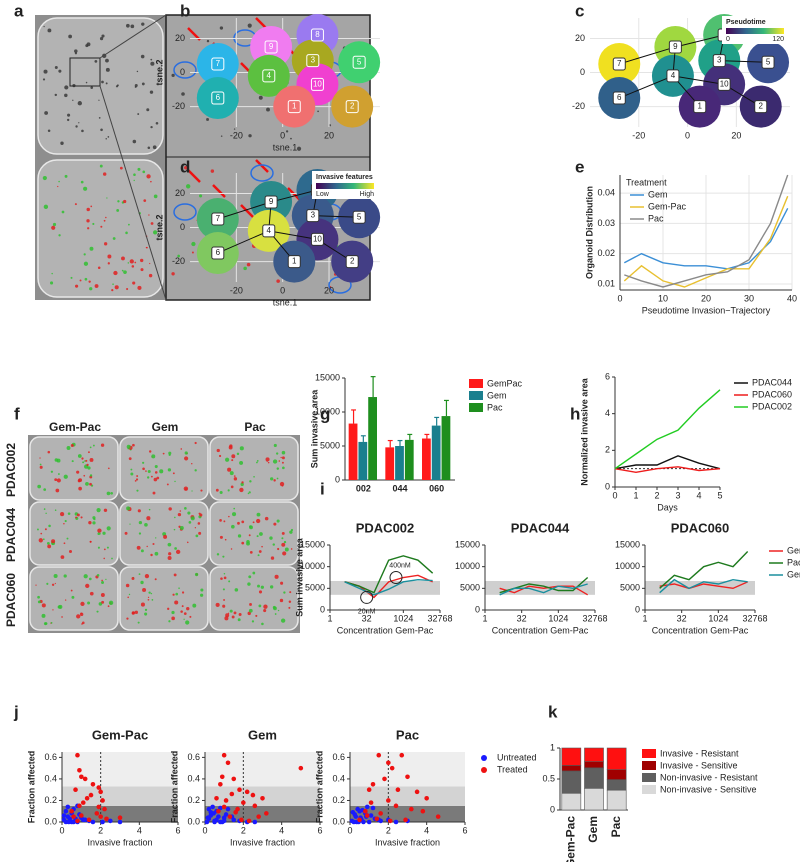  Describe the element at coordinates (323, 194) in the screenshot. I see `colorbar-label: Low` at that location.